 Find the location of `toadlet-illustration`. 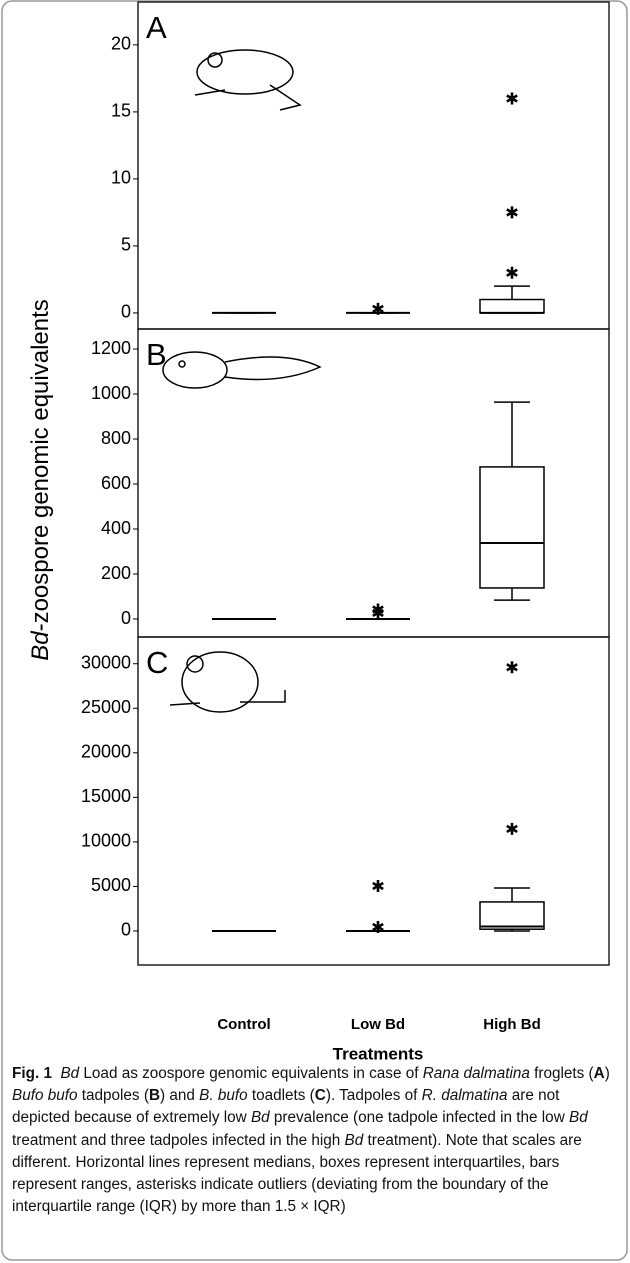

toadlet-illustration is located at coordinates (227, 682).